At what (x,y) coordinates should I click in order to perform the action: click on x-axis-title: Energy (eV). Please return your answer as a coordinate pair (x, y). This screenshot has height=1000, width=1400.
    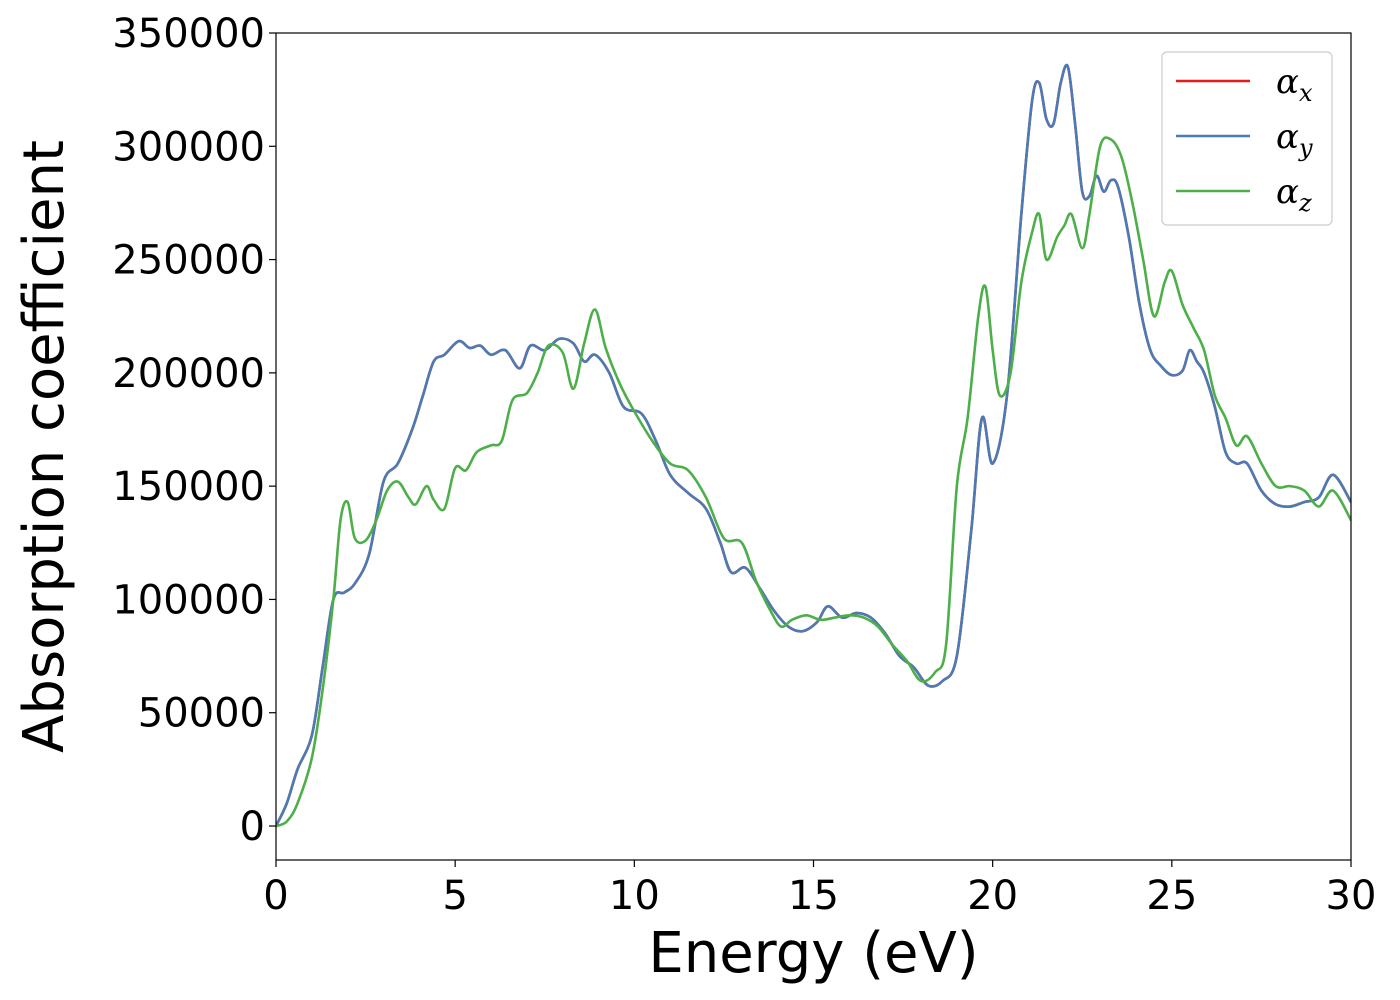
    Looking at the image, I should click on (813, 953).